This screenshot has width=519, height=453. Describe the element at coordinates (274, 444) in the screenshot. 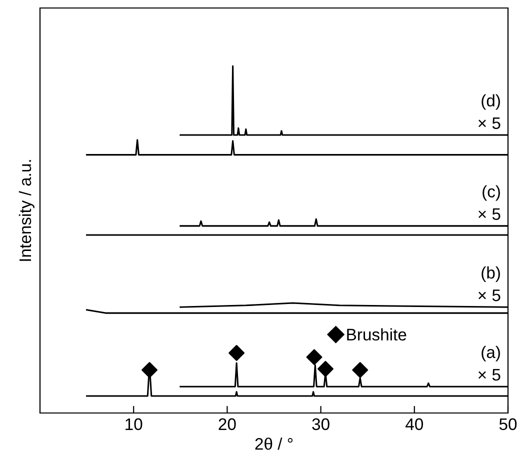

I see `x-axis-title: 2θ / °` at that location.